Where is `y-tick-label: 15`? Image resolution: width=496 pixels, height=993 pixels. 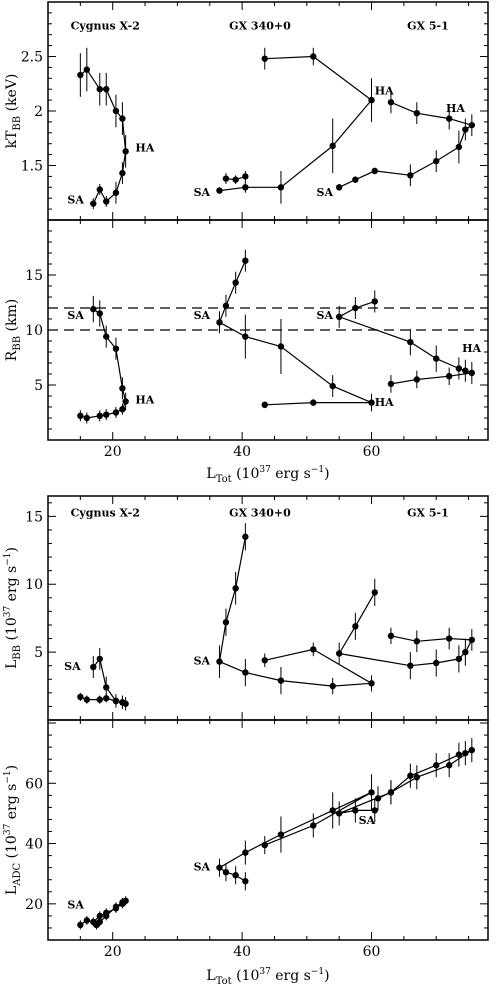 y-tick-label: 15 is located at coordinates (34, 517).